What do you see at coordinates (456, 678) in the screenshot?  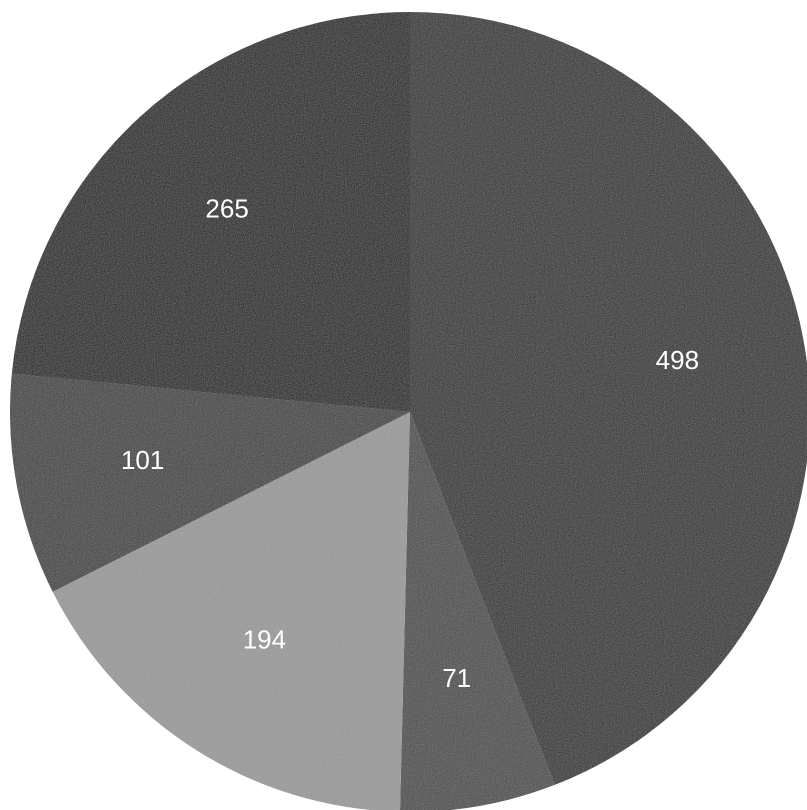 I see `pie-slice-label-71: 71` at bounding box center [456, 678].